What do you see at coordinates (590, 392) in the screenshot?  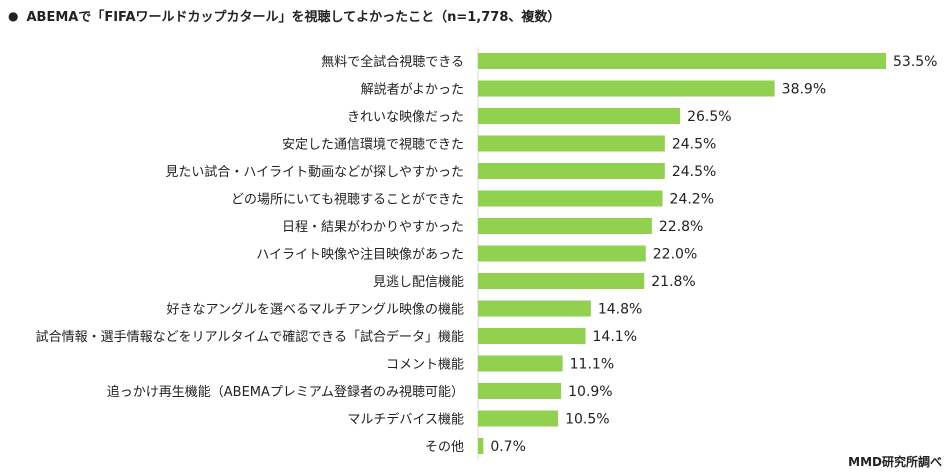 I see `data-label: 10.9%` at bounding box center [590, 392].